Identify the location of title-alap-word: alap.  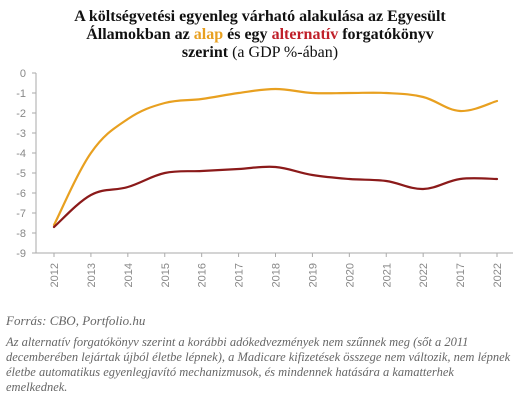
(208, 34).